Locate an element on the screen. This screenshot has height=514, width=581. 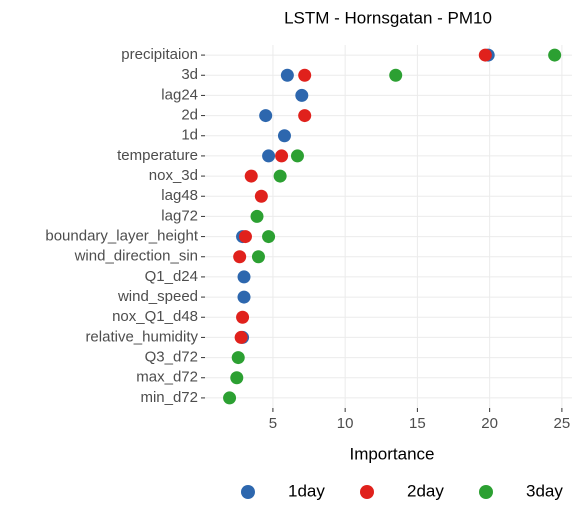
x-tick-label: 20 is located at coordinates (489, 423).